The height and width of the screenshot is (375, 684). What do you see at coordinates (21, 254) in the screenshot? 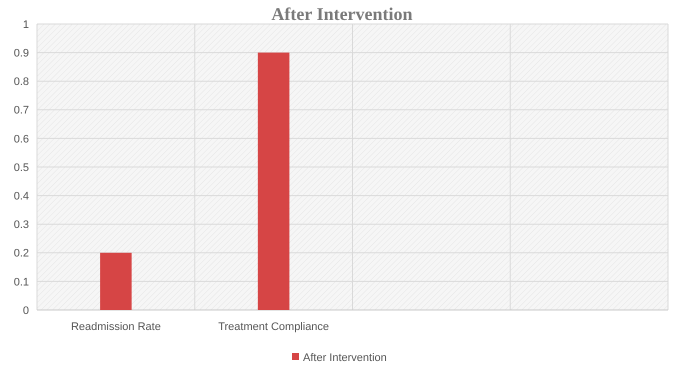
I see `y-tick-label: 0.2` at bounding box center [21, 254].